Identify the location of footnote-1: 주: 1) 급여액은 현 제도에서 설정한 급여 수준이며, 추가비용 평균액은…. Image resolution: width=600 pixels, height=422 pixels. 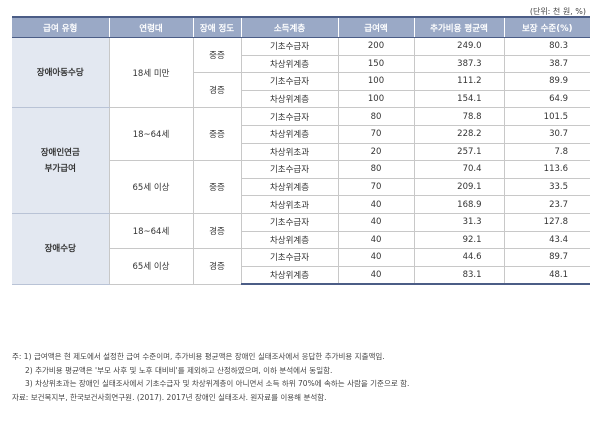
(198, 356).